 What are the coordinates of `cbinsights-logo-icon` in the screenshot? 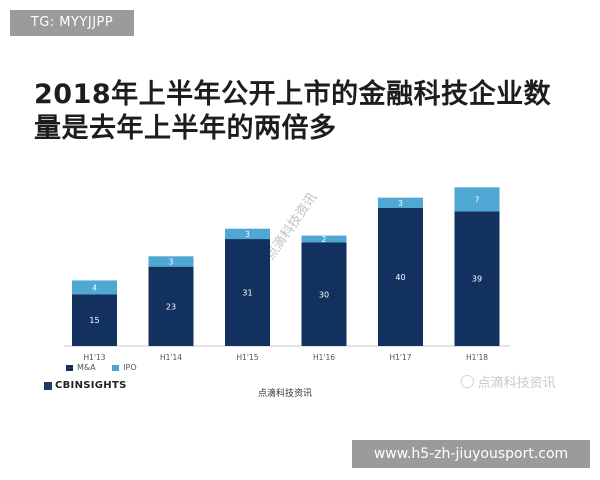 It's located at (48, 385).